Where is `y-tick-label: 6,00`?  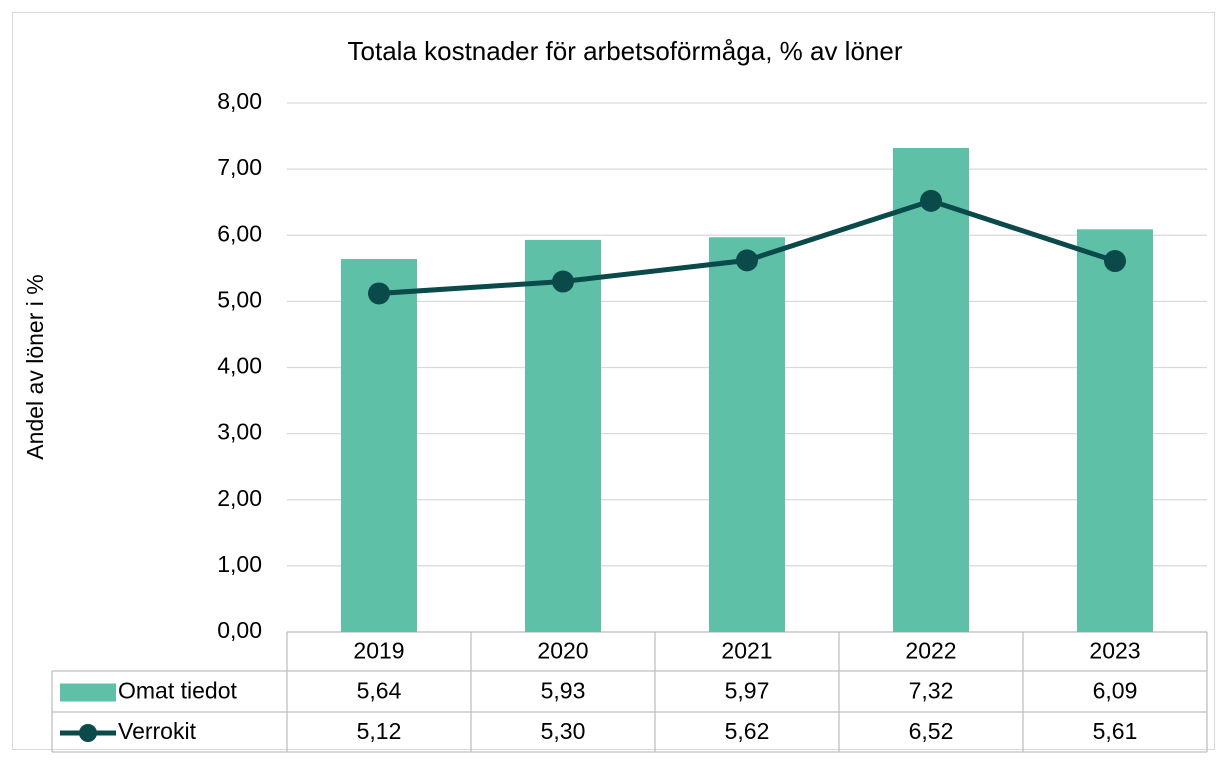
y-tick-label: 6,00 is located at coordinates (239, 233).